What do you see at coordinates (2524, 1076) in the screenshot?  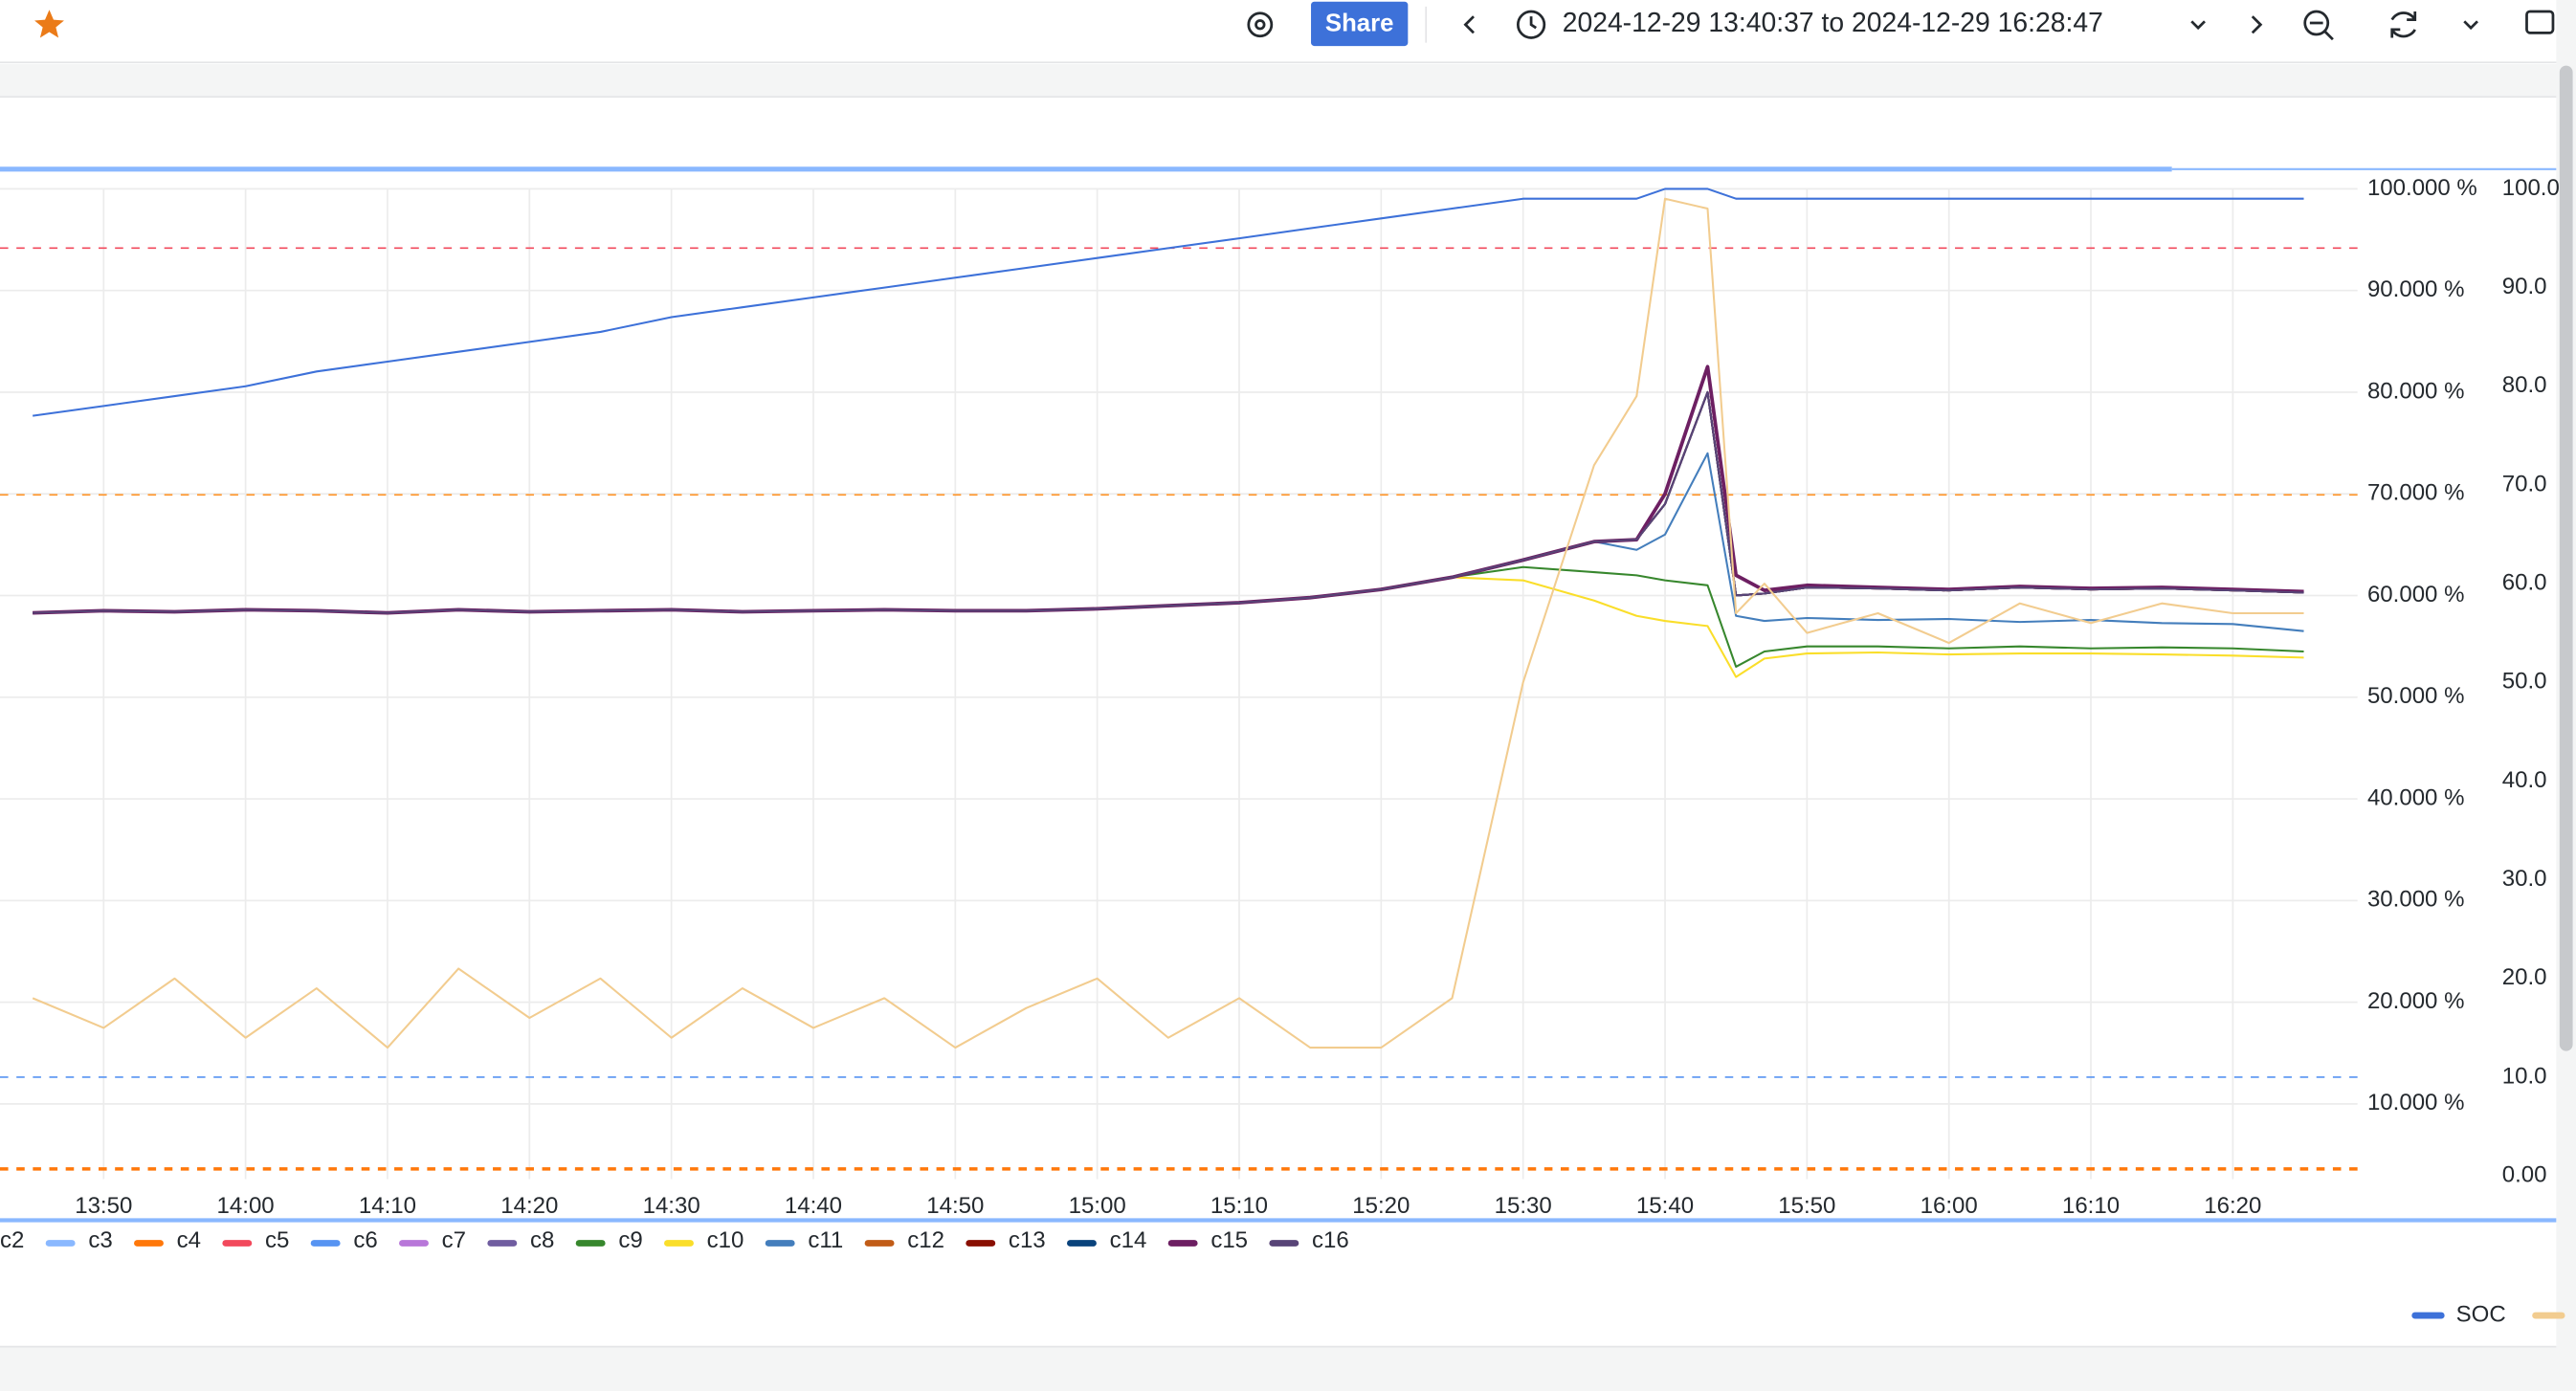 I see `y2-tick-label: 10.0` at bounding box center [2524, 1076].